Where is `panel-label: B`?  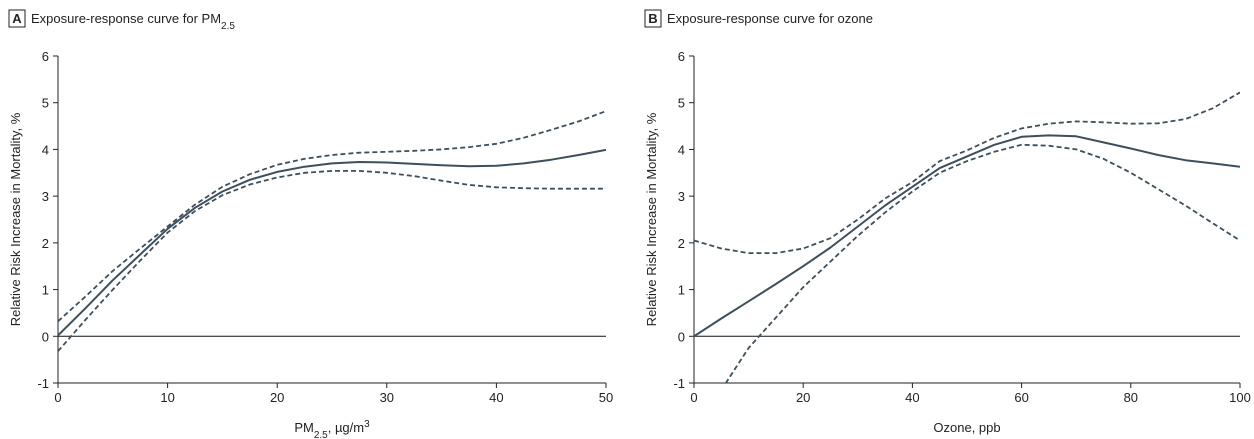
panel-label: B is located at coordinates (652, 18).